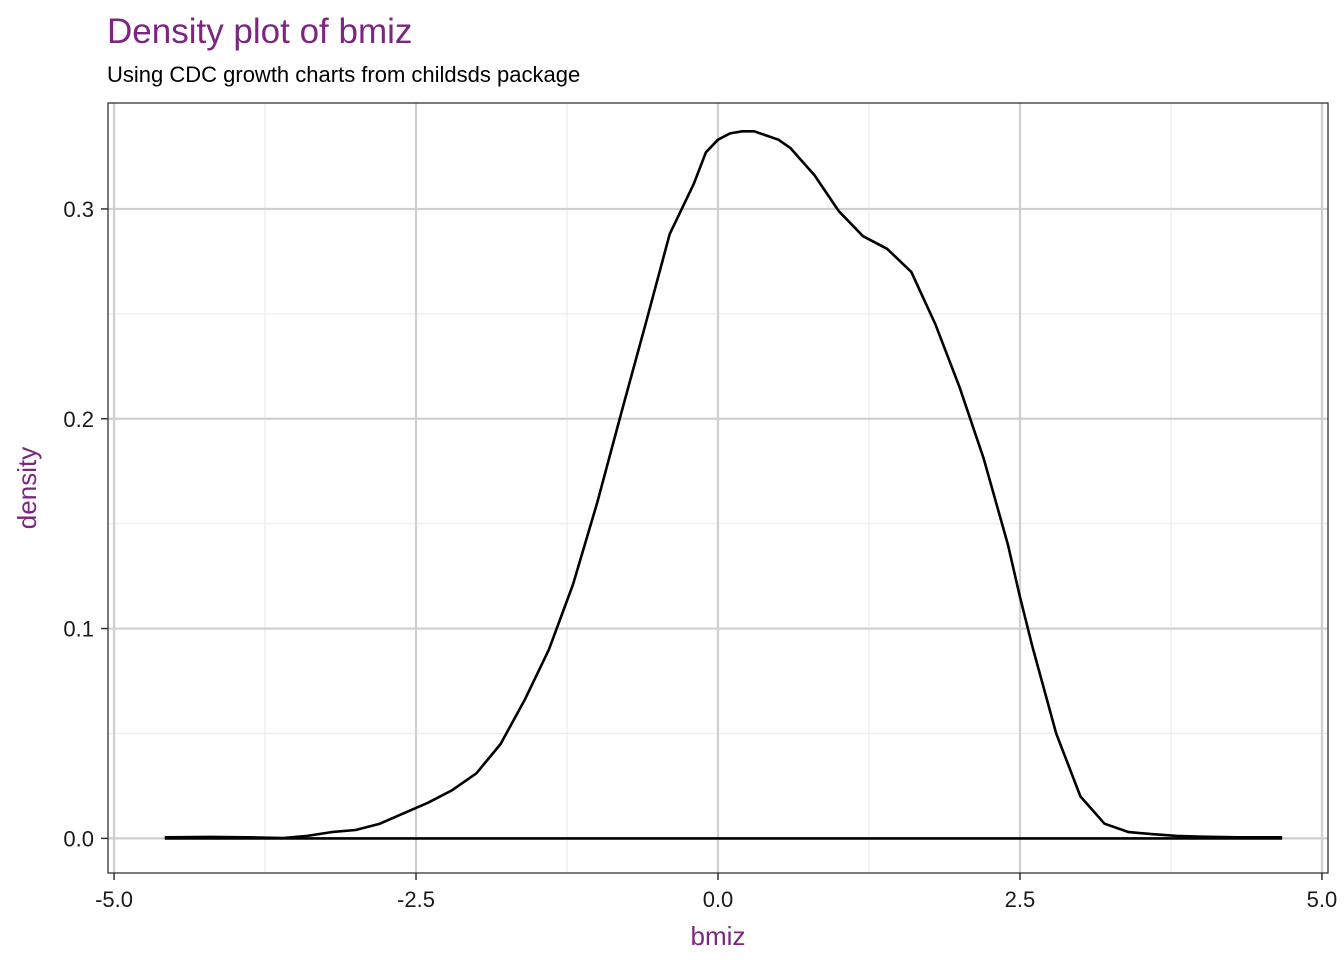 This screenshot has width=1344, height=960. What do you see at coordinates (114, 899) in the screenshot?
I see `x-tick-label: -5.0` at bounding box center [114, 899].